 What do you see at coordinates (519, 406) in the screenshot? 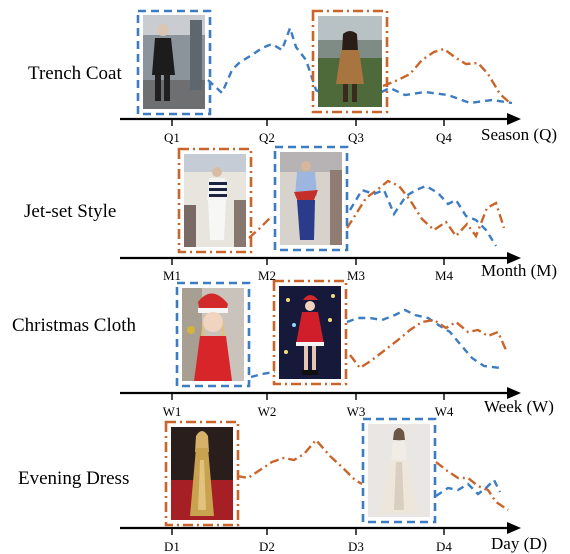
I see `axis-title-week: Week (W)` at bounding box center [519, 406].